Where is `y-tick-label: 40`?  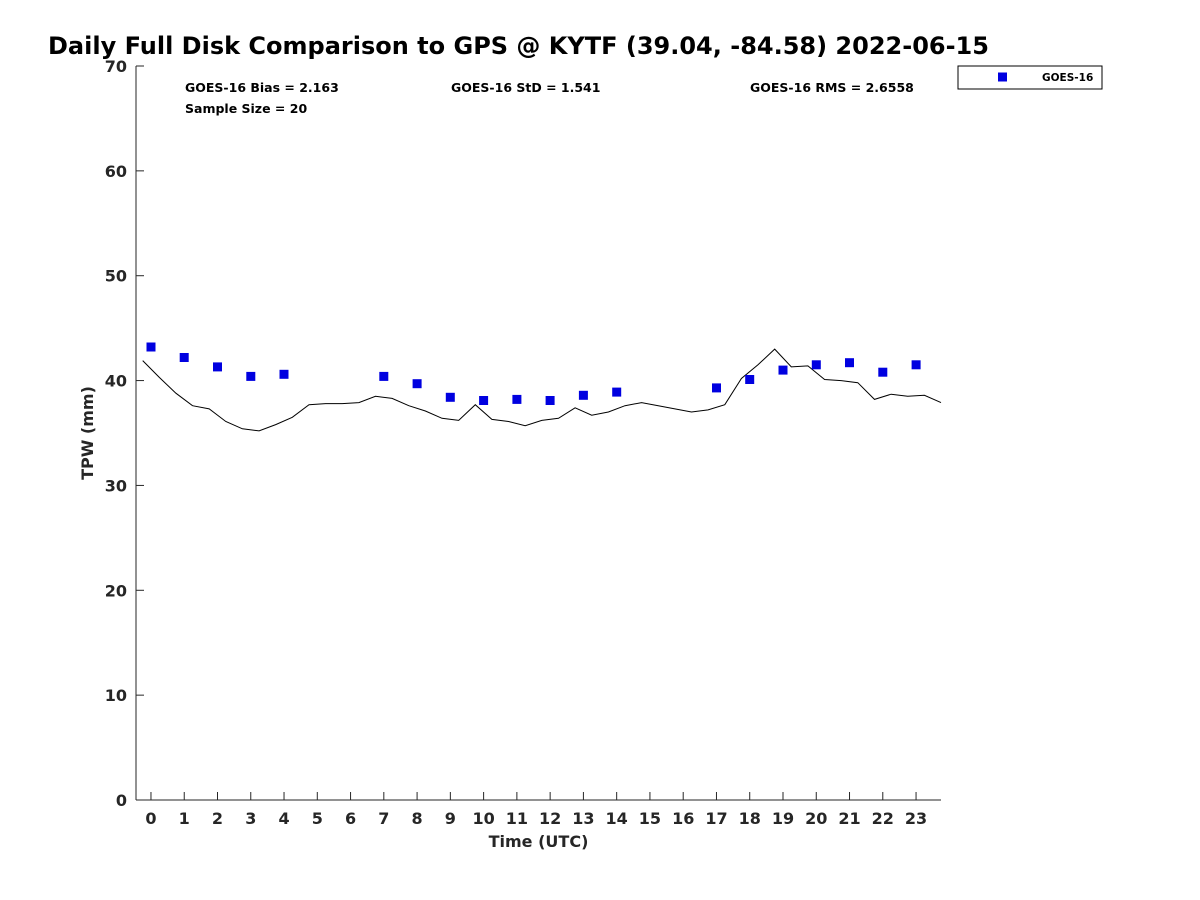
y-tick-label: 40 is located at coordinates (116, 381).